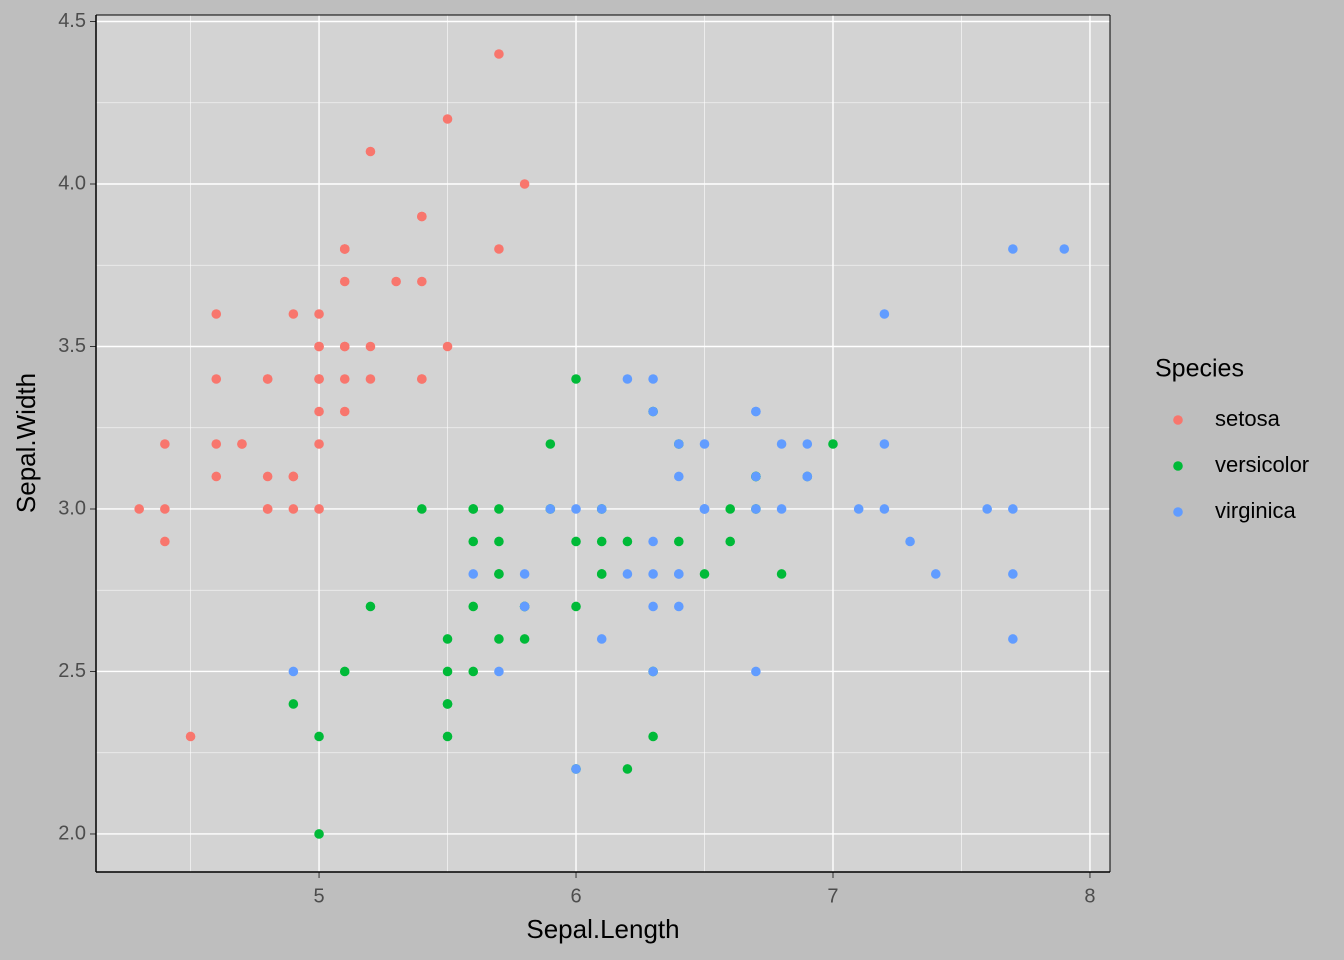 The image size is (1344, 960). I want to click on x-tick-label: 7, so click(832, 896).